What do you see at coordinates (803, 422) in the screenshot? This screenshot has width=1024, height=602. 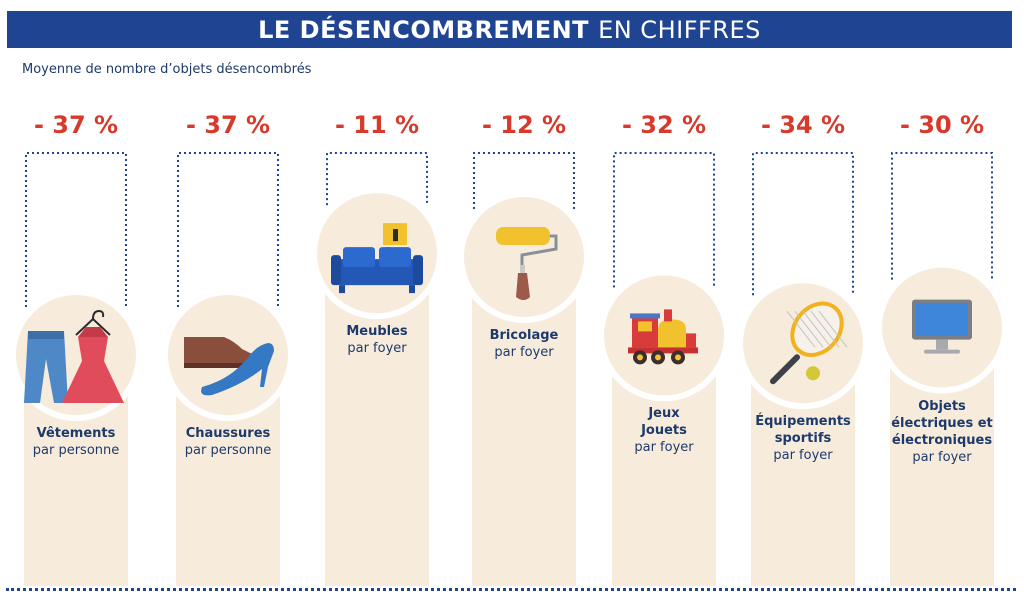 I see `category-name: Équipements` at bounding box center [803, 422].